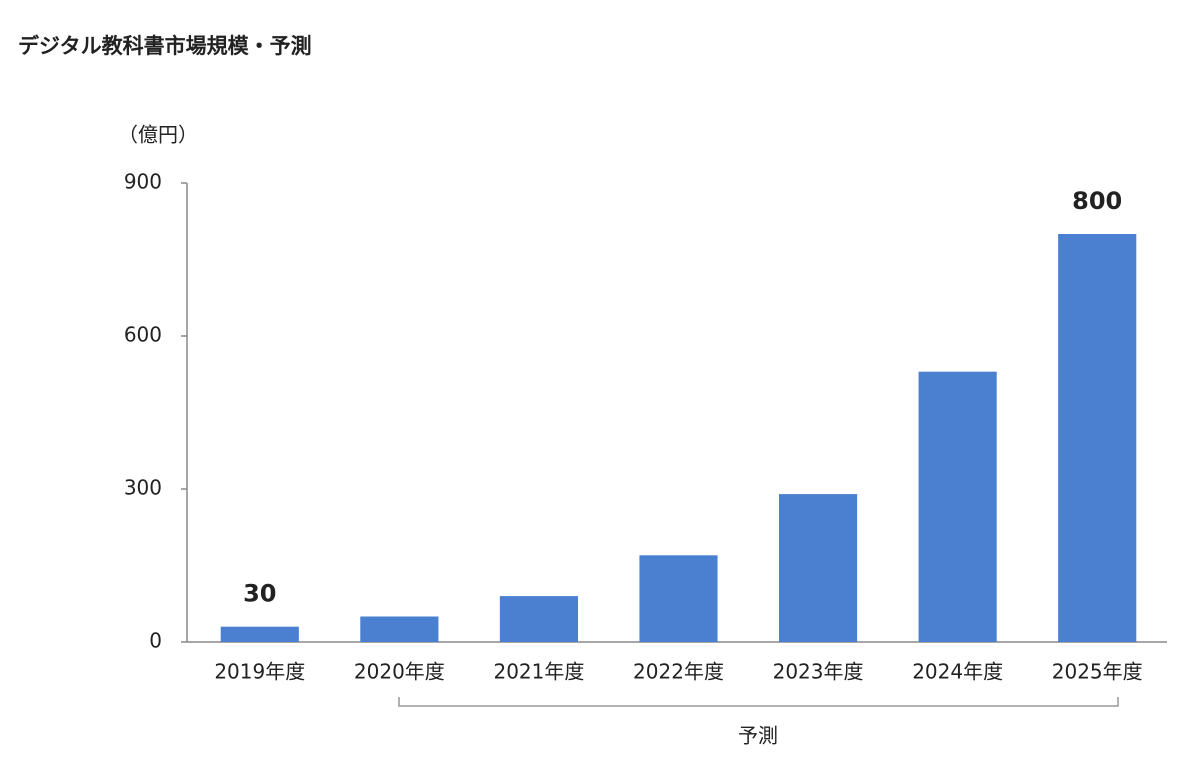  Describe the element at coordinates (957, 672) in the screenshot. I see `x-tick-label: 2024年度` at that location.